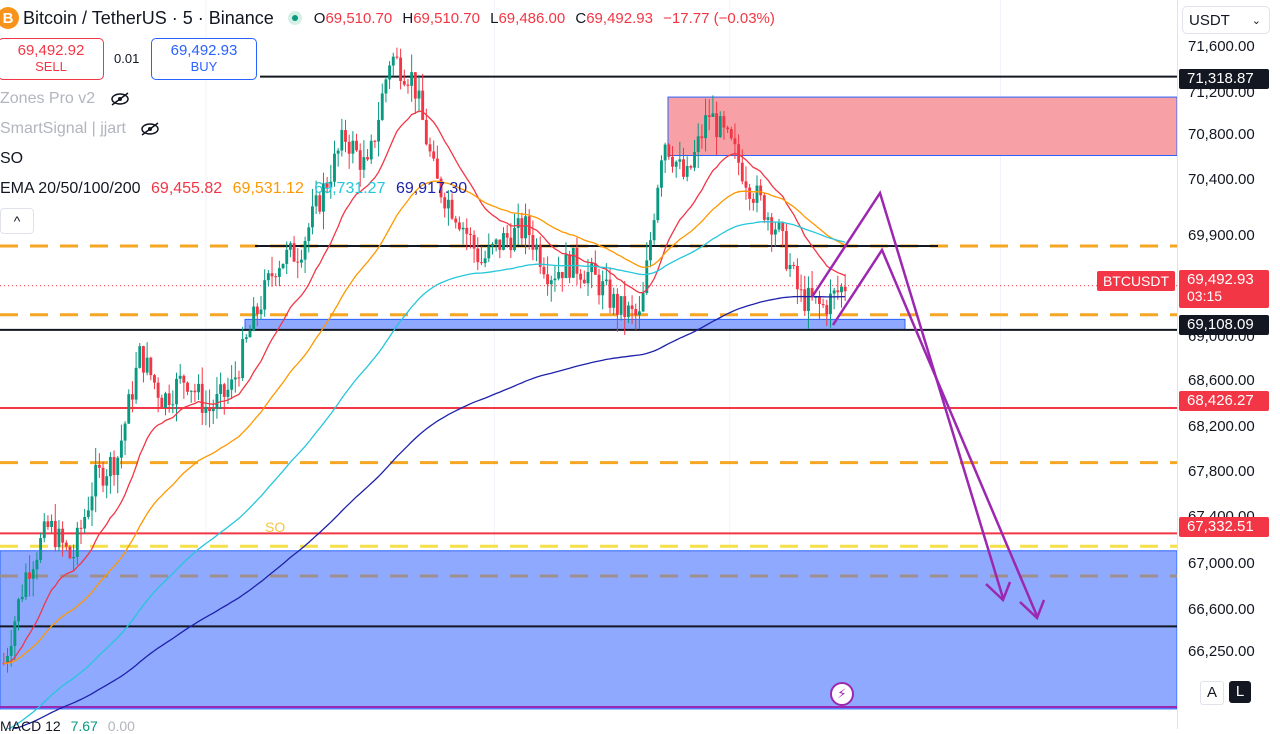 This screenshot has width=1280, height=734. I want to click on level-tag-71318: 71,318.87, so click(1224, 79).